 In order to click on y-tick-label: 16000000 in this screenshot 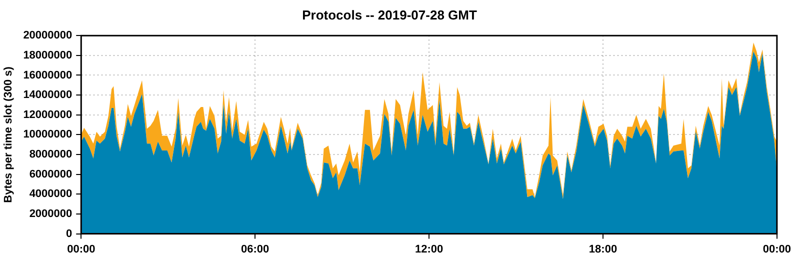, I will do `click(47, 75)`.